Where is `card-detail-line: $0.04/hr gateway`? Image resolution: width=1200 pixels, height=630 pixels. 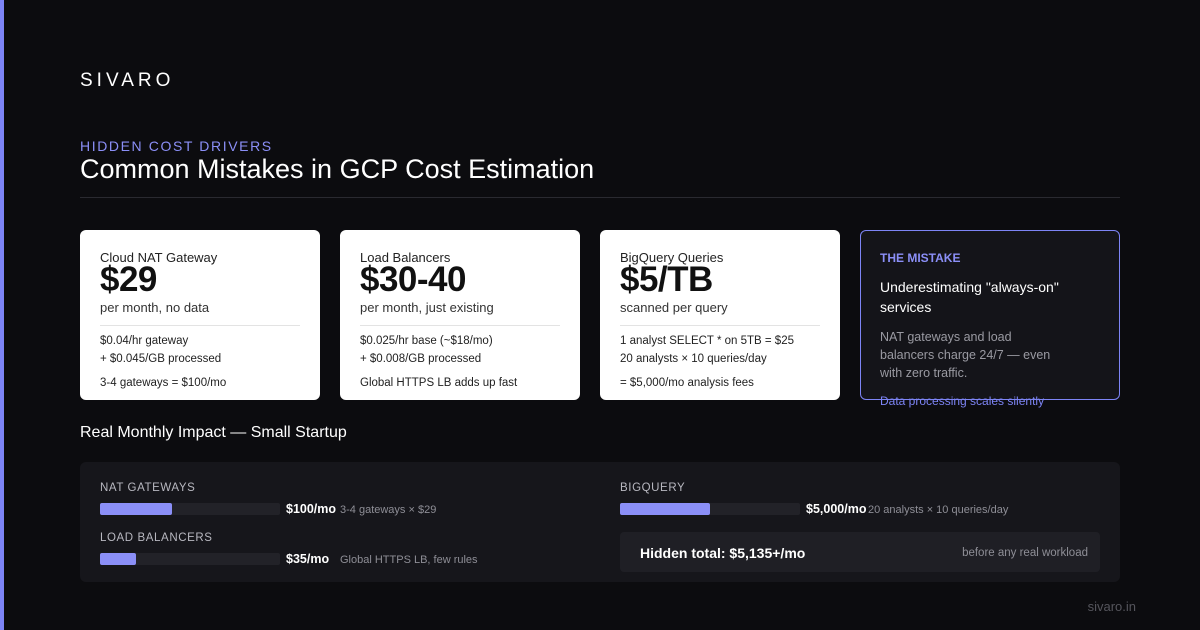
card-detail-line: $0.04/hr gateway is located at coordinates (144, 341).